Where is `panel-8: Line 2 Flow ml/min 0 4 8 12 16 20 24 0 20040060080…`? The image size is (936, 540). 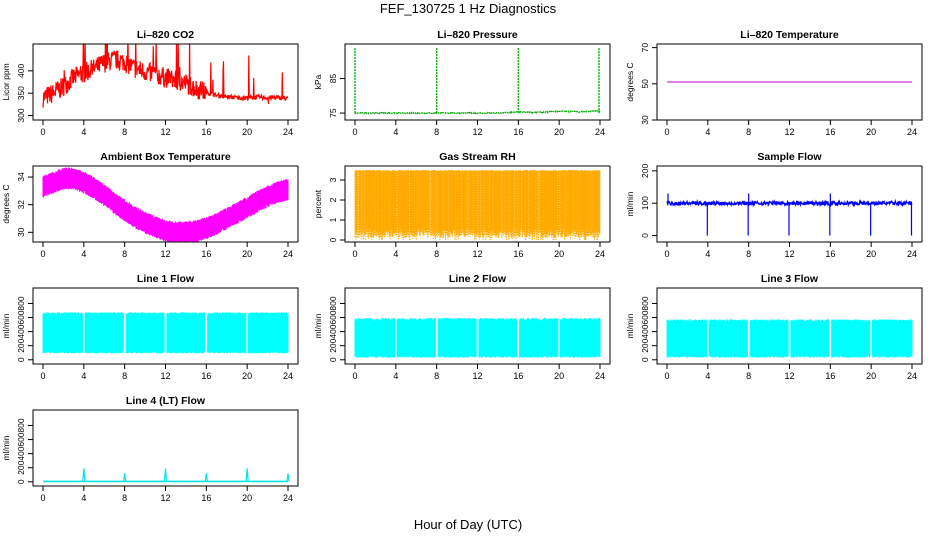
panel-8: Line 2 Flow ml/min 0 4 8 12 16 20 24 0 20040060080… is located at coordinates (462, 327).